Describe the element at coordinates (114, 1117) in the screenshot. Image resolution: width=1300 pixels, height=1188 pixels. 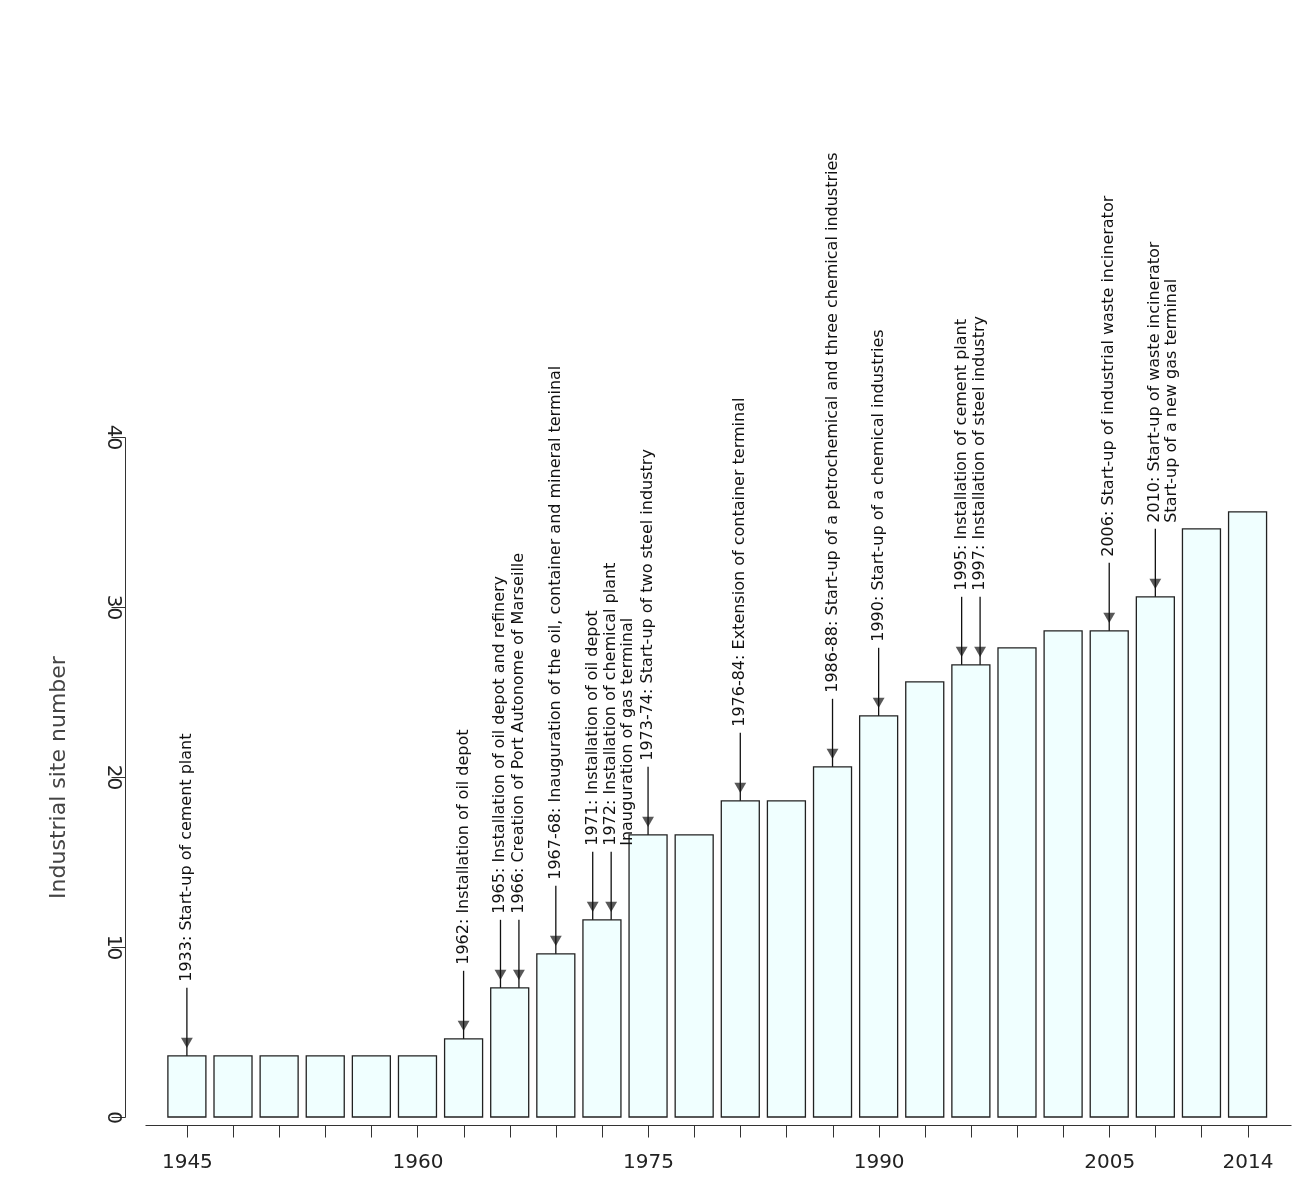
I see `y-tick-label: 0` at that location.